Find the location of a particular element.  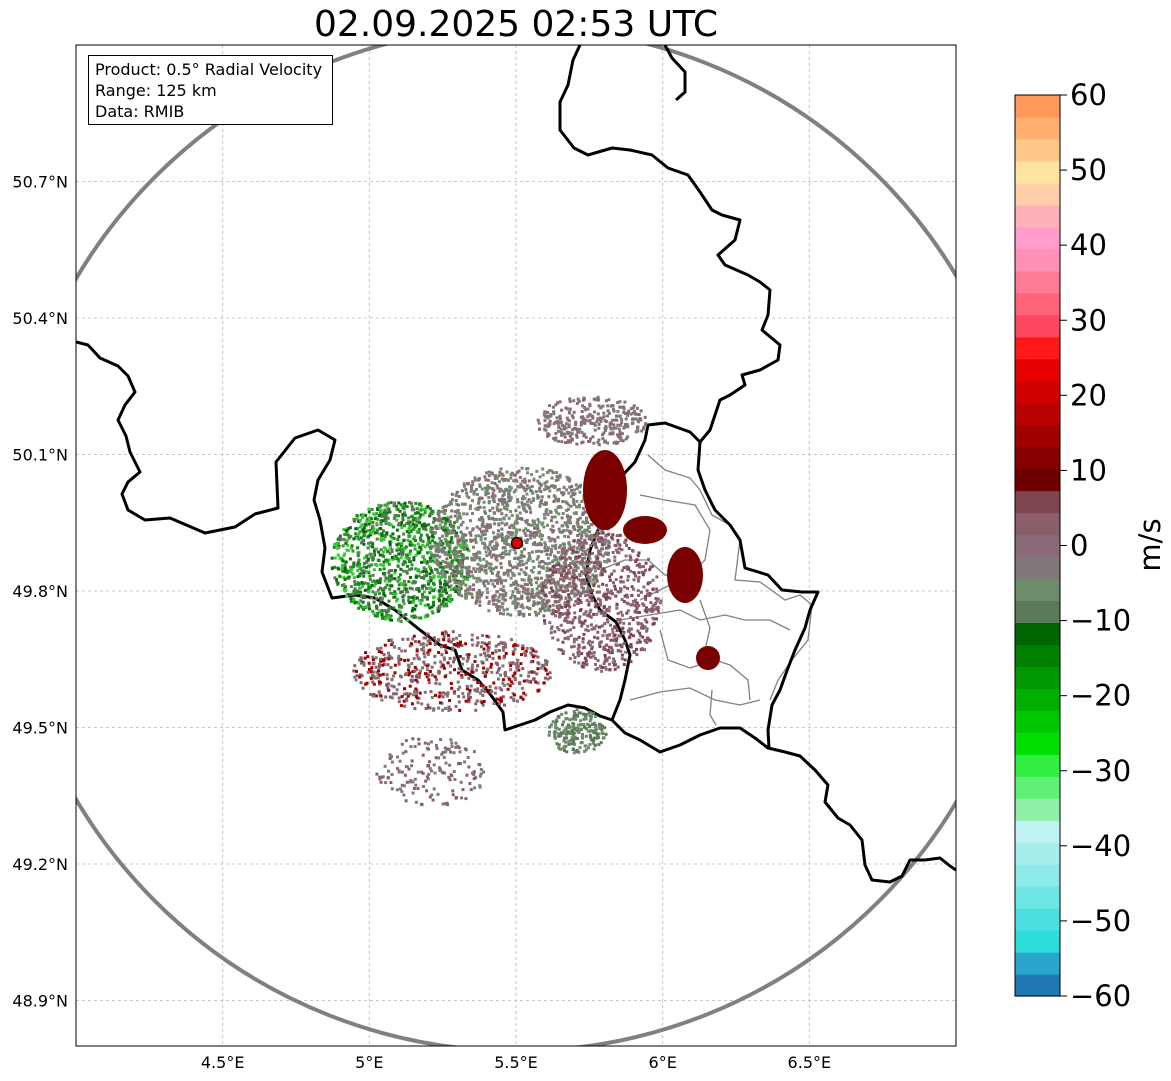

lon-tick-label: 6°E is located at coordinates (663, 1062).